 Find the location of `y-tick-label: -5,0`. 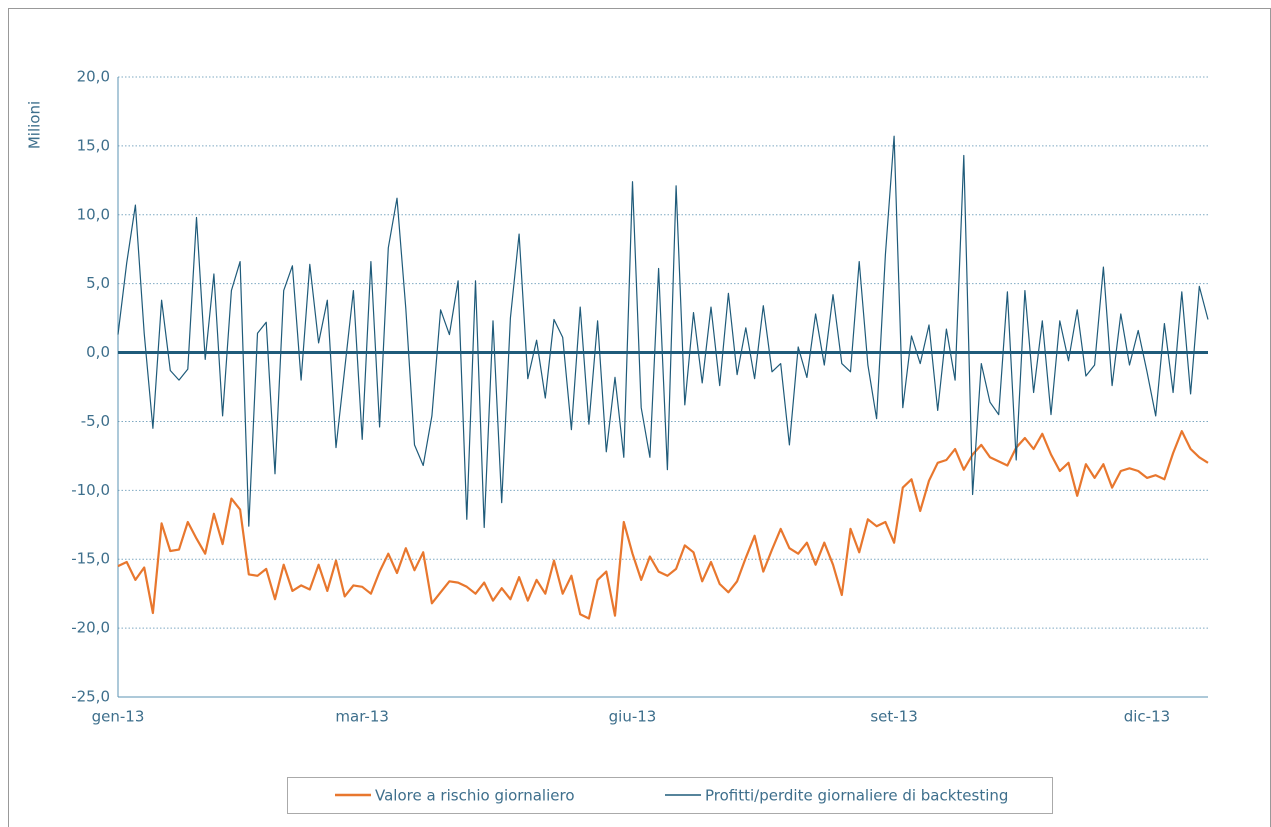

y-tick-label: -5,0 is located at coordinates (95, 421).